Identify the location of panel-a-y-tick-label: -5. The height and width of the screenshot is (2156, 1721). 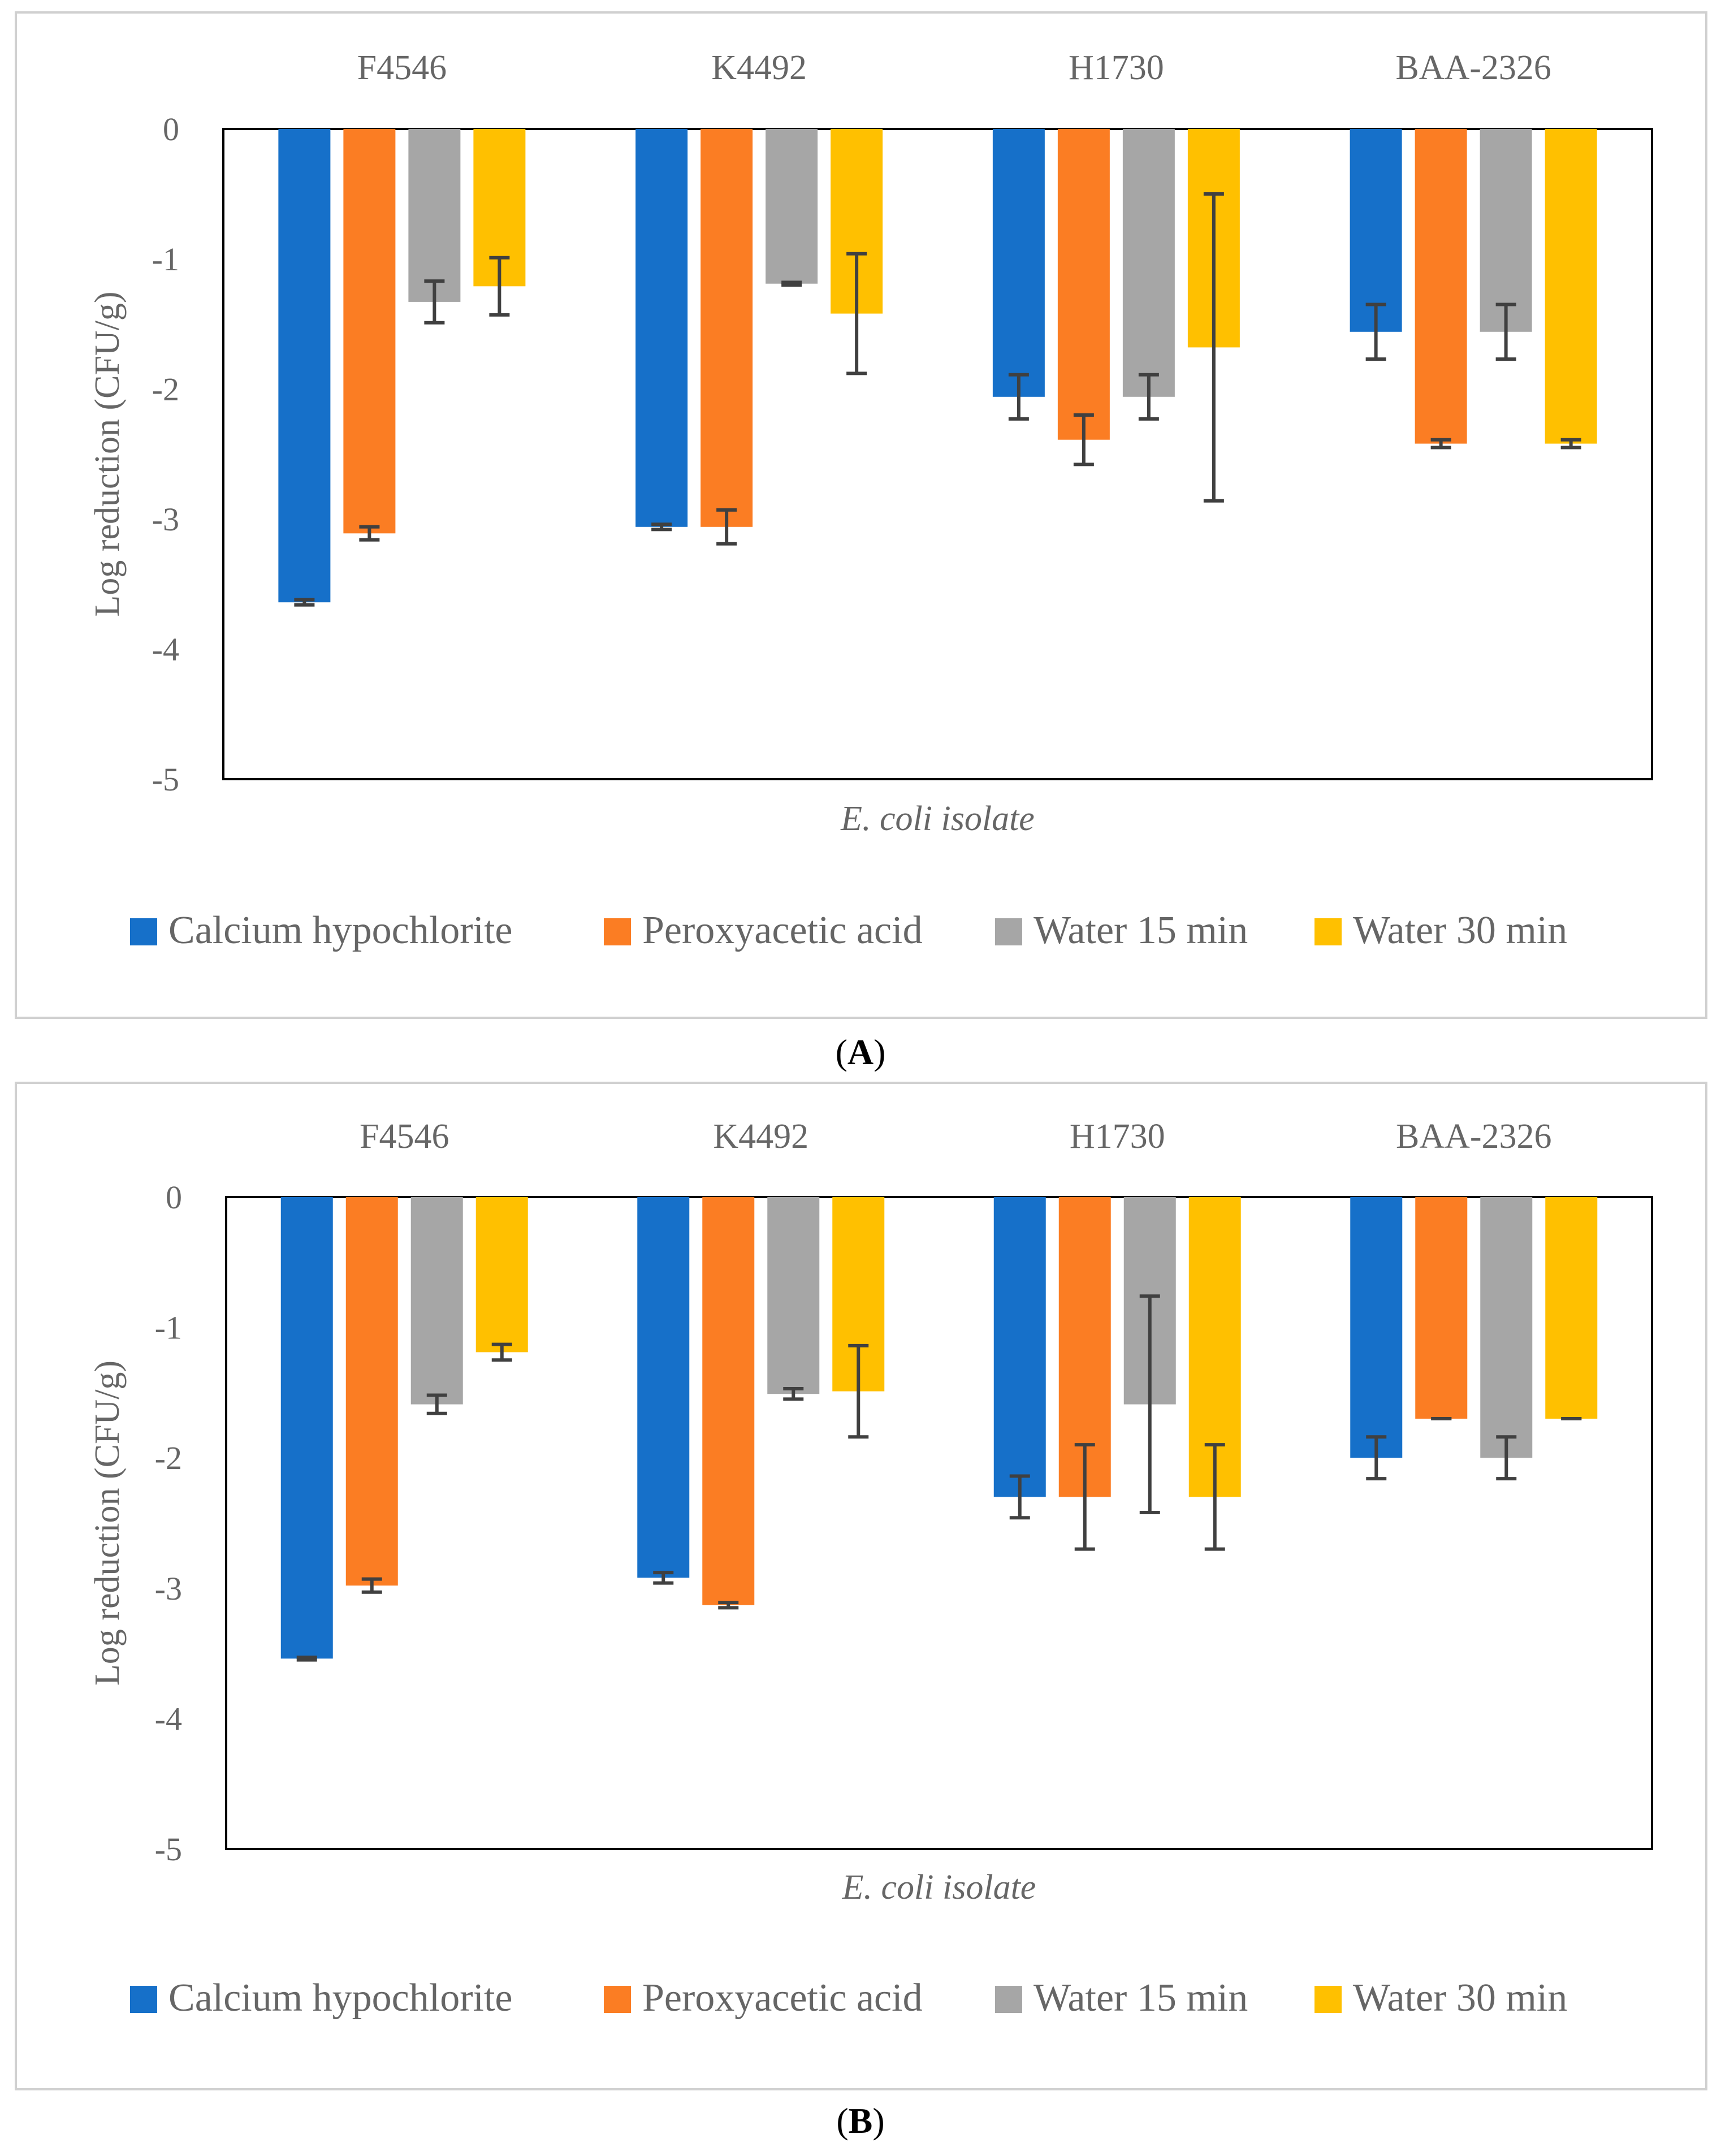
(165, 779).